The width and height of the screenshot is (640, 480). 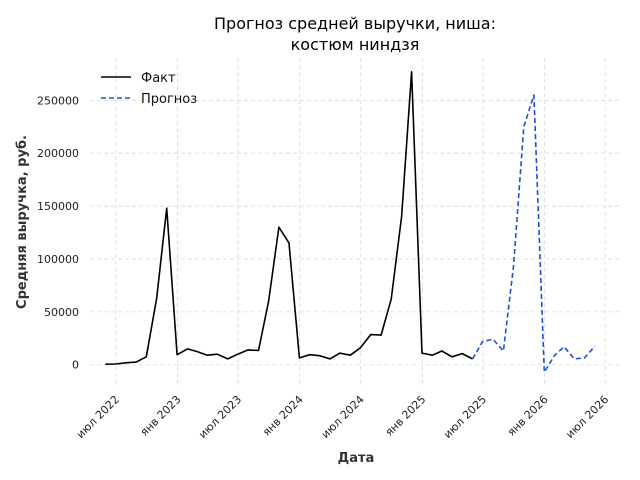 What do you see at coordinates (161, 416) in the screenshot?
I see `x-tick-label: янв 2023` at bounding box center [161, 416].